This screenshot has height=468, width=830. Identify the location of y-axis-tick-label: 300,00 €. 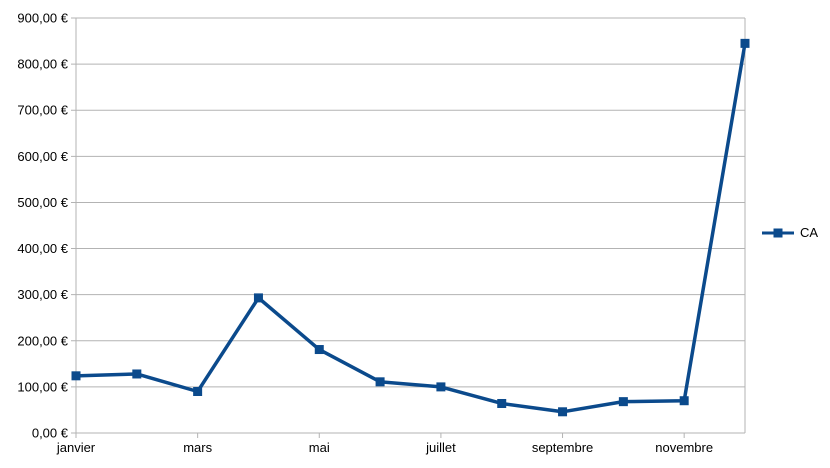
(42, 294).